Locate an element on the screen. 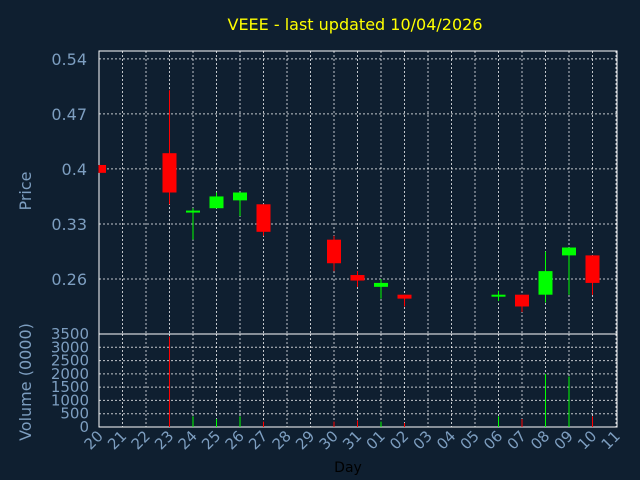  x-tick-label: 10 is located at coordinates (587, 440).